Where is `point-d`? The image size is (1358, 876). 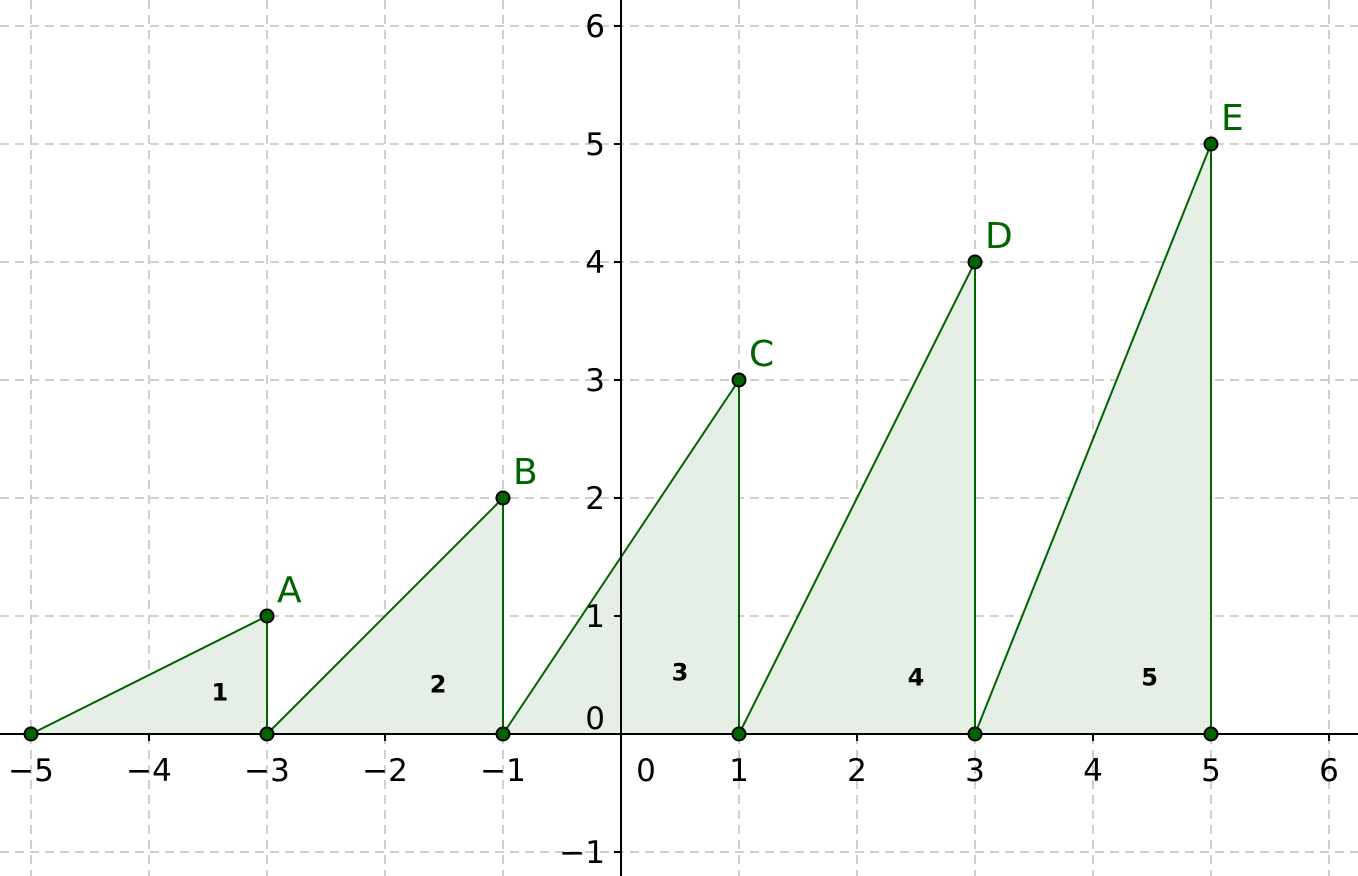 point-d is located at coordinates (975, 262).